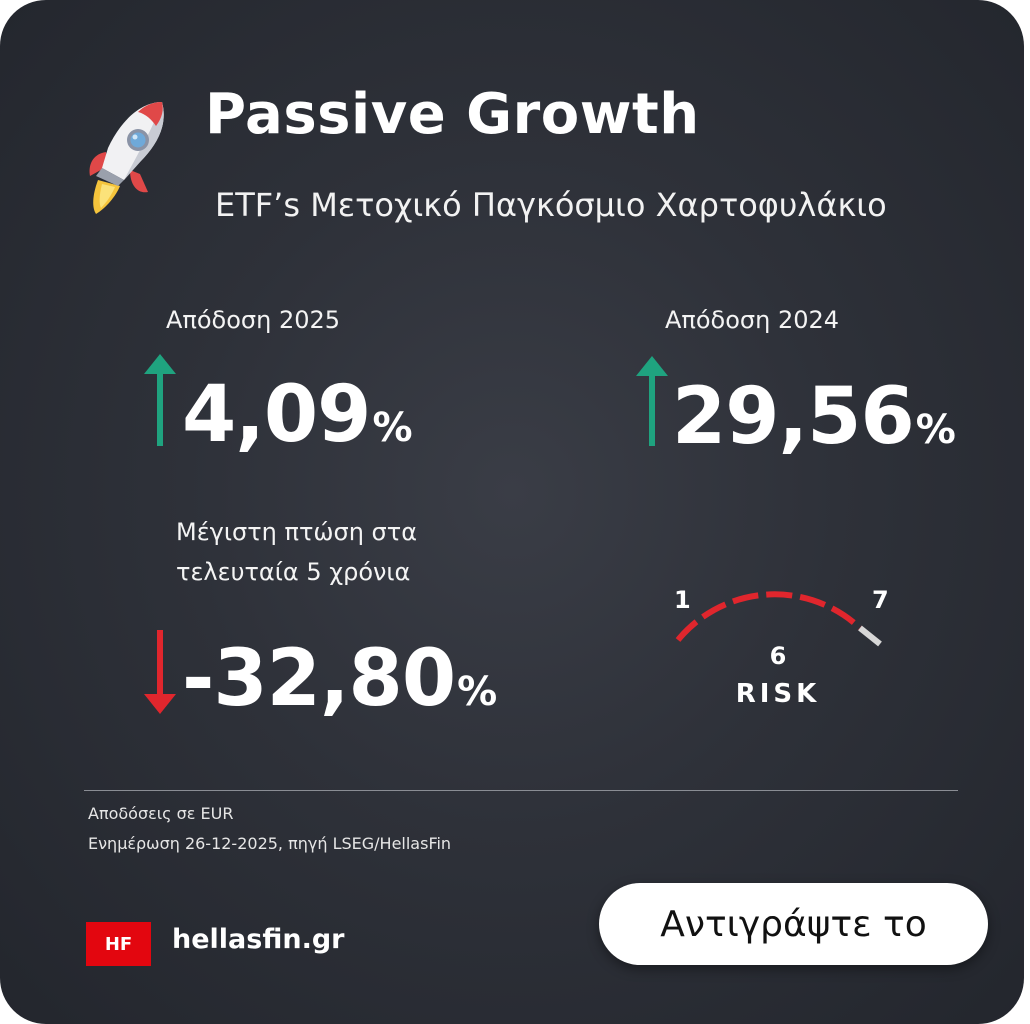 The image size is (1030, 1024). What do you see at coordinates (118, 944) in the screenshot?
I see `hellasfin-logo: HF` at bounding box center [118, 944].